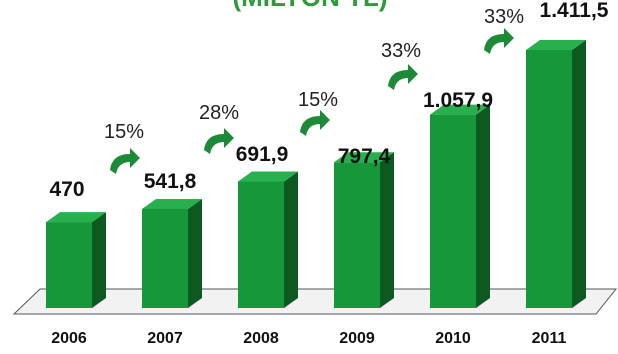 This screenshot has height=354, width=618. What do you see at coordinates (219, 113) in the screenshot?
I see `growth-label: 28%` at bounding box center [219, 113].